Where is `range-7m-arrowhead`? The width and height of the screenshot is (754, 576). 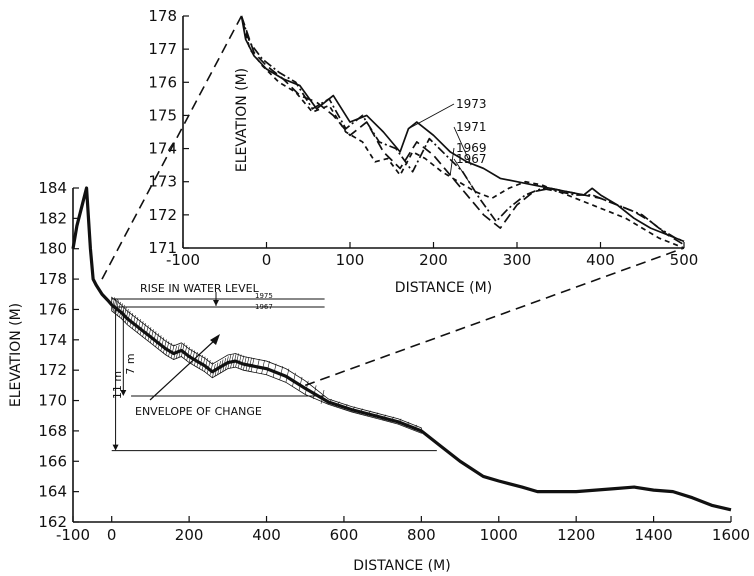 range-7m-arrowhead is located at coordinates (123, 392).